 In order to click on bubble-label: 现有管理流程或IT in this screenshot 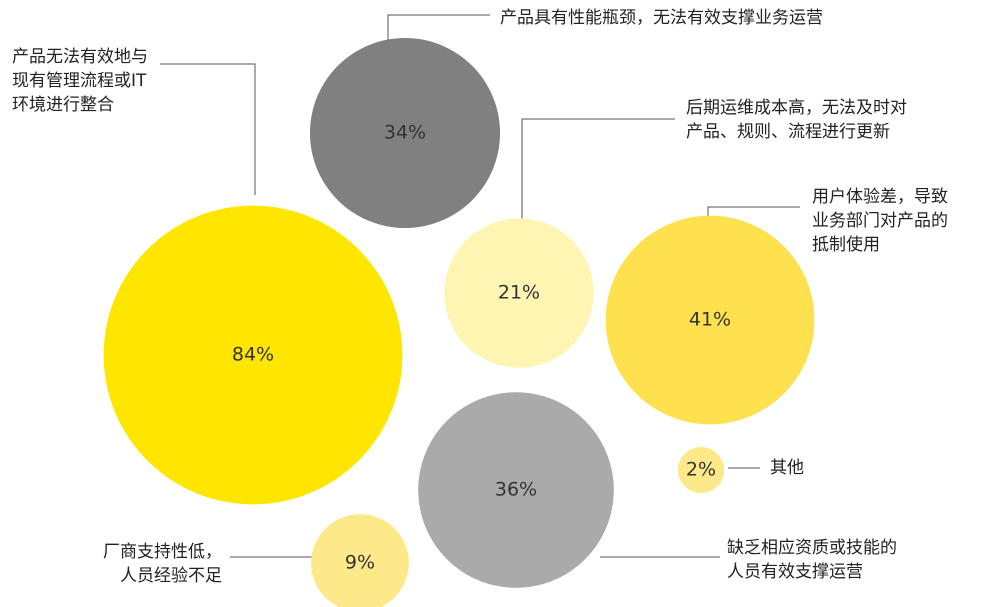, I will do `click(79, 81)`.